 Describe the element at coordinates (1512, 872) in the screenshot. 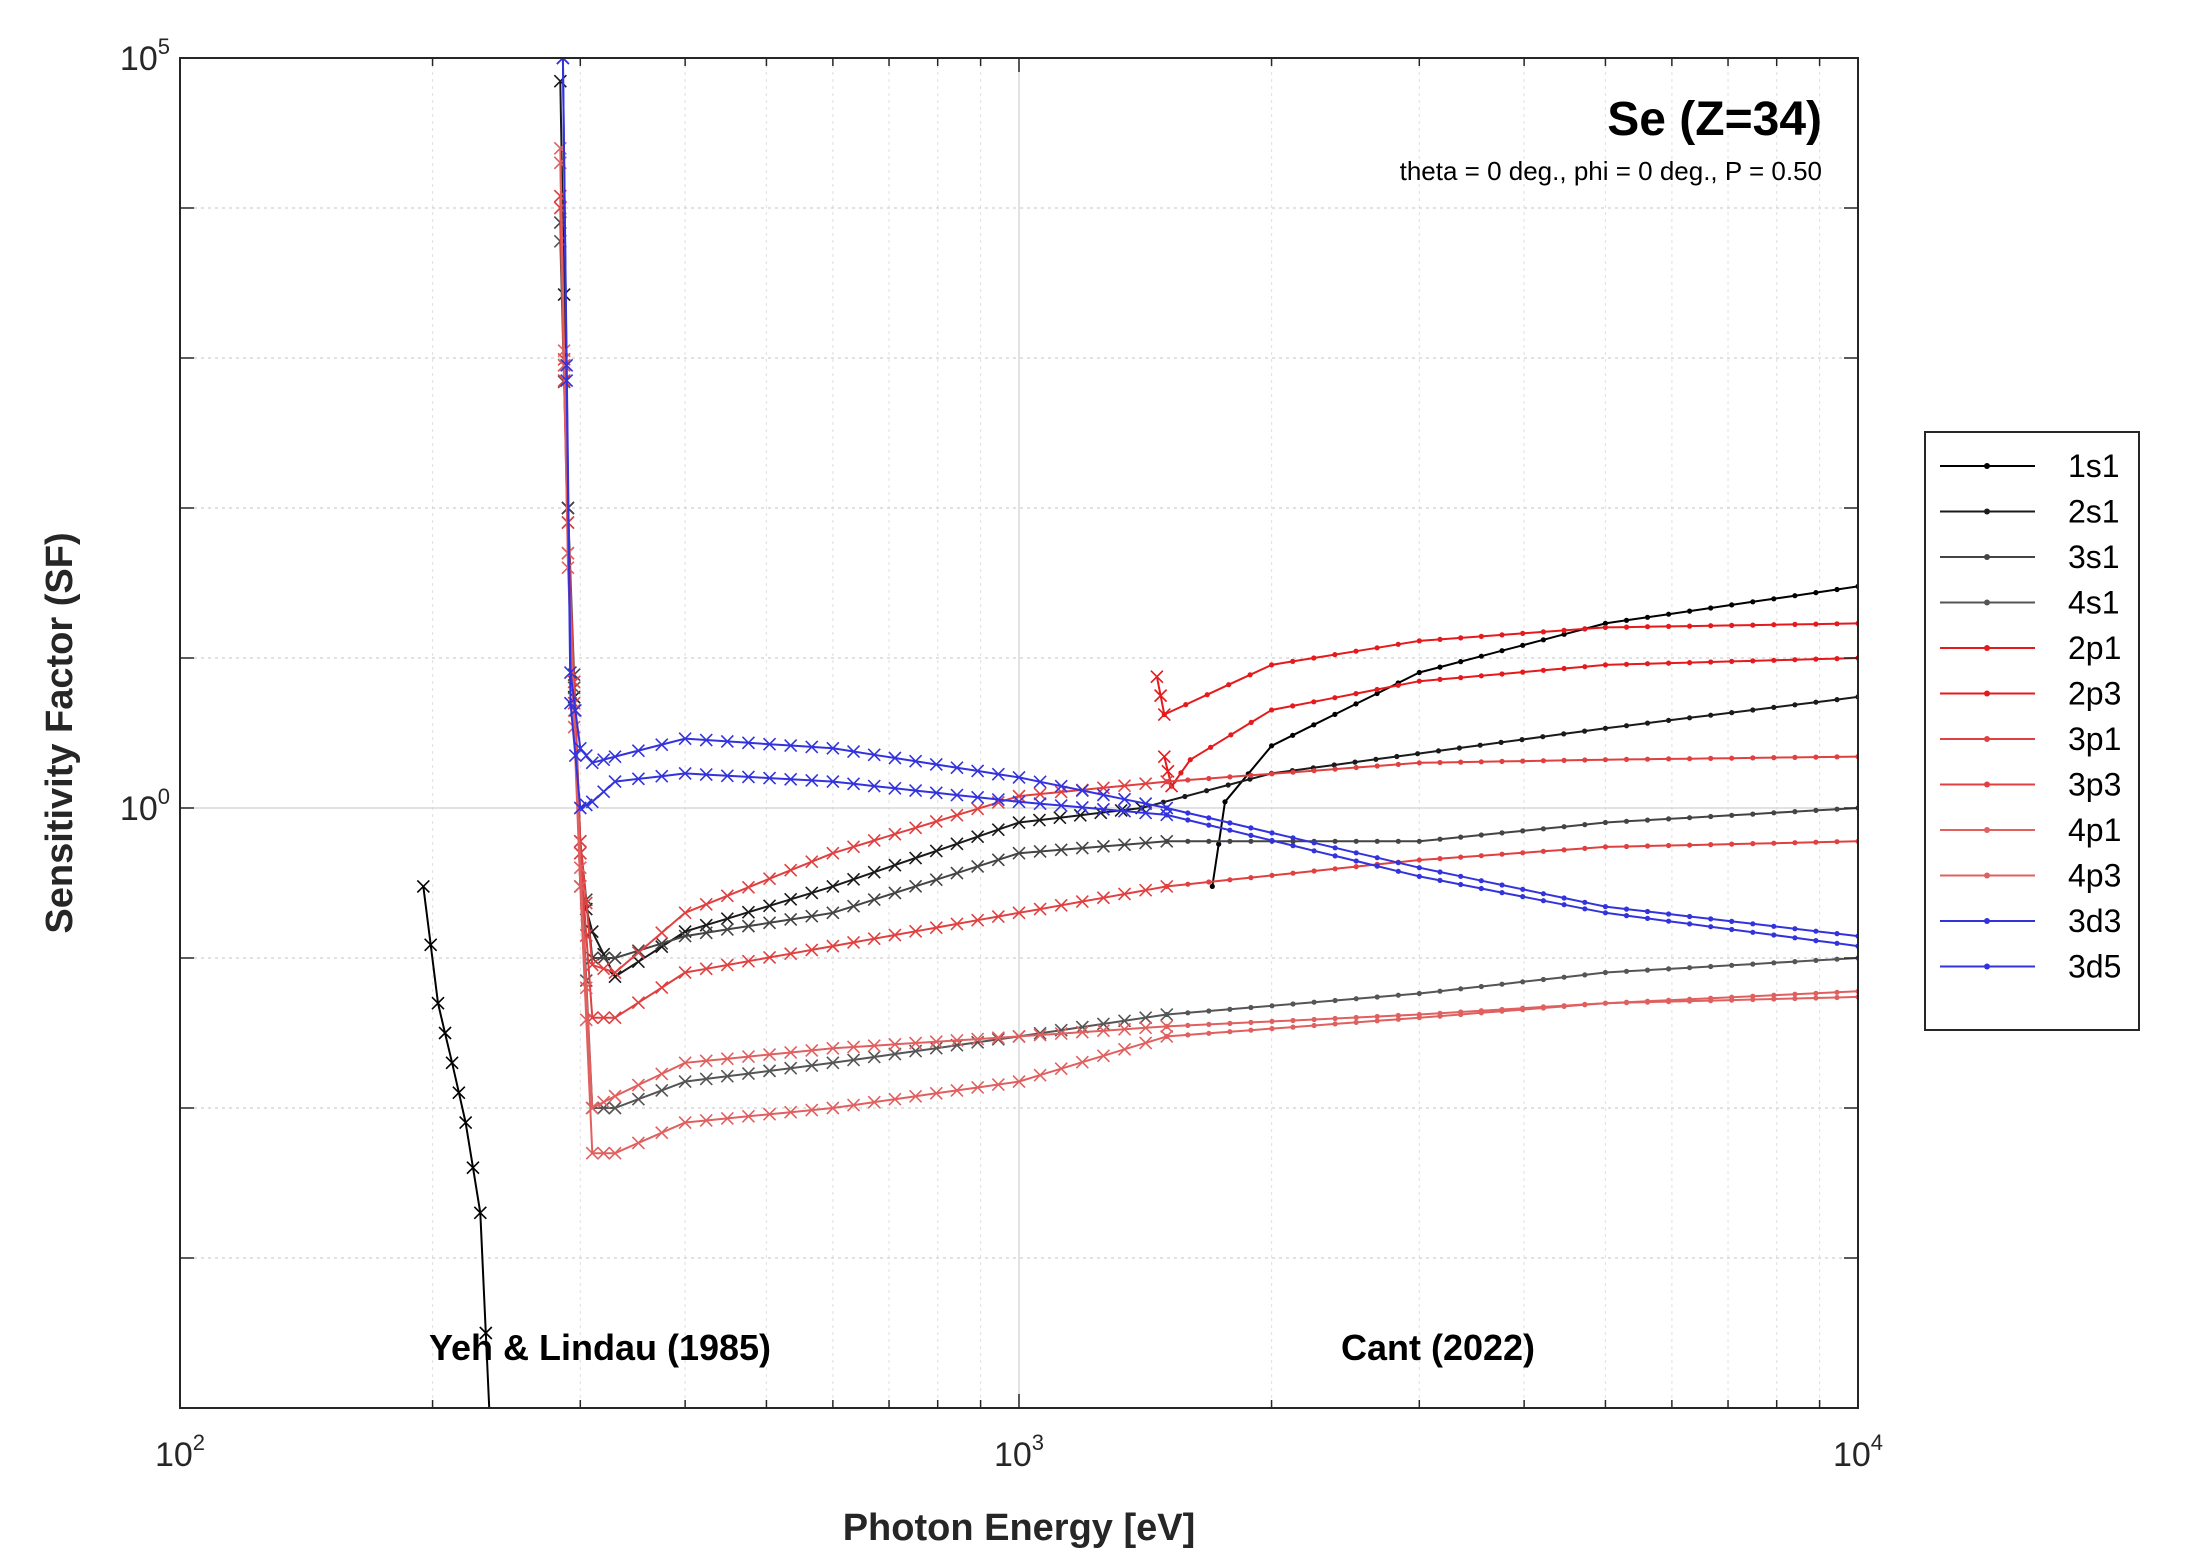

I see `series-3d5-cant-line` at that location.